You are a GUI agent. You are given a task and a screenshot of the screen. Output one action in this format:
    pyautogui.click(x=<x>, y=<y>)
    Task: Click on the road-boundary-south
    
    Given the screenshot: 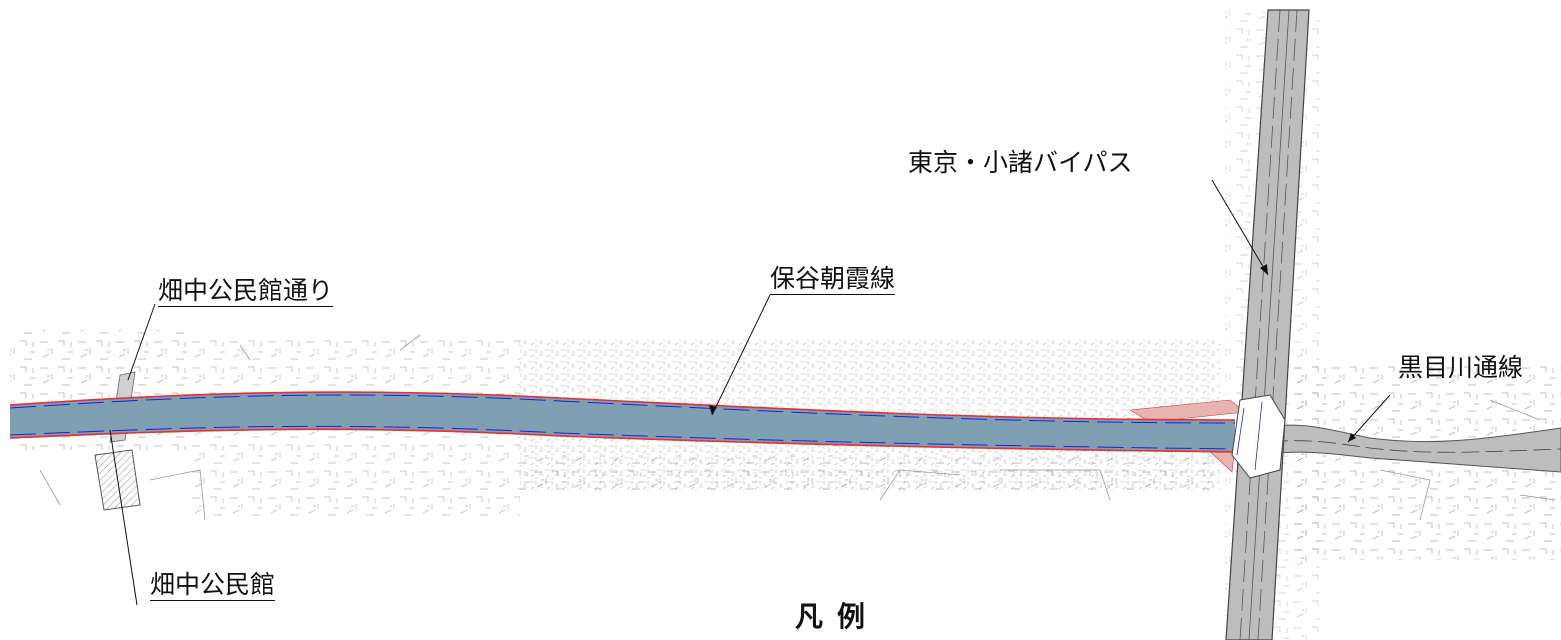 What is the action you would take?
    pyautogui.click(x=622, y=440)
    